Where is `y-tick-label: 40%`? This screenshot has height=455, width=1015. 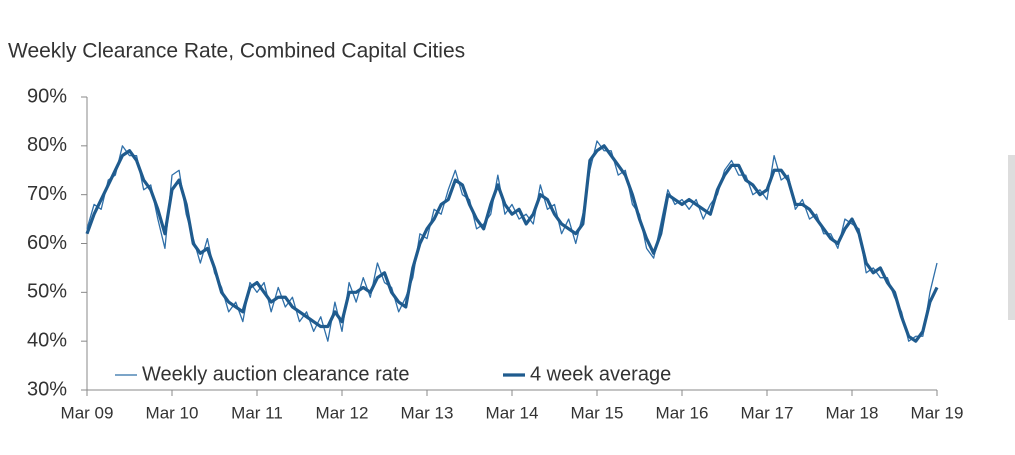
y-tick-label: 40% is located at coordinates (47, 340).